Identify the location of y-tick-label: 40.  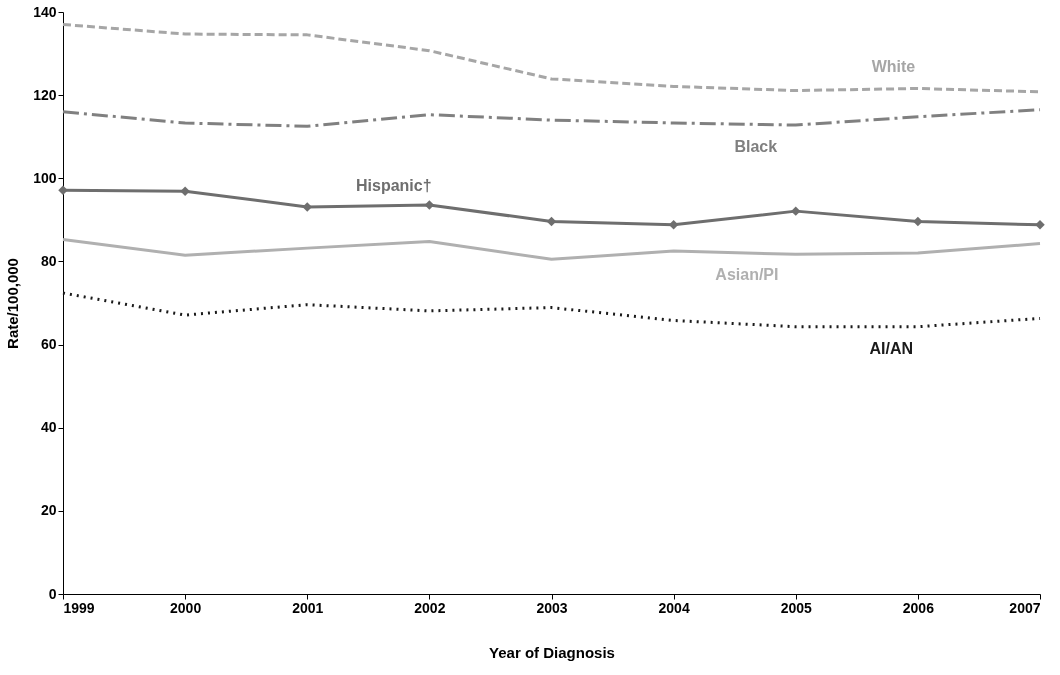
(48, 427).